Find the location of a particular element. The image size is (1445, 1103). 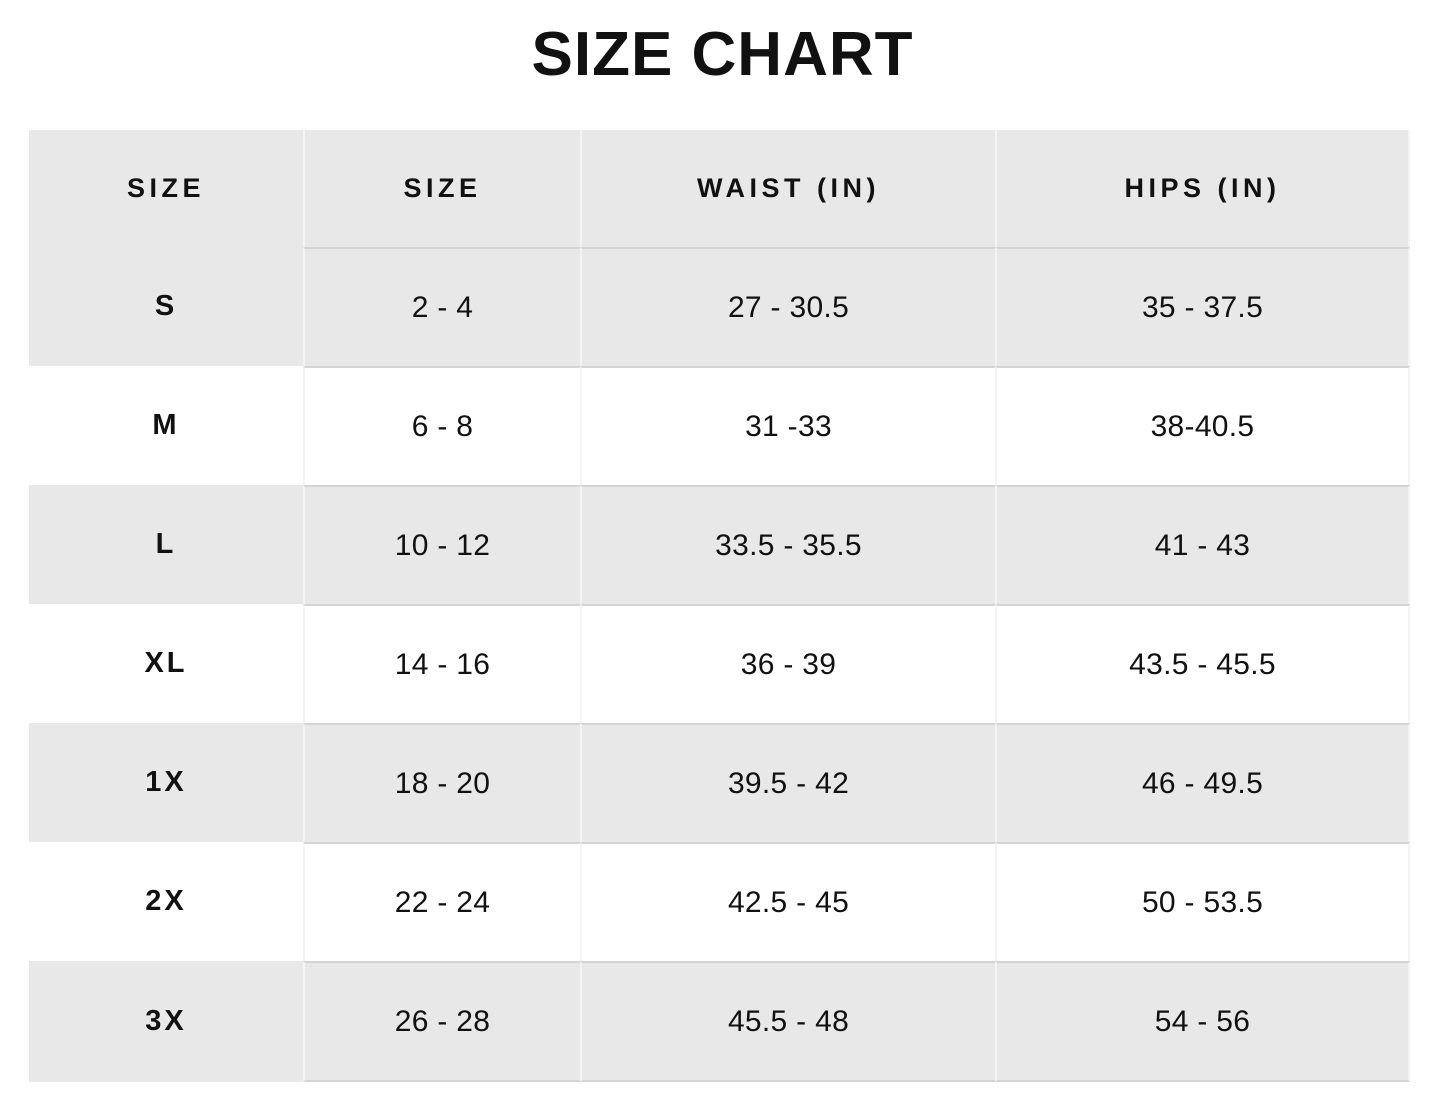

cell-waist-value: 33.5 - 35.5 is located at coordinates (787, 544).